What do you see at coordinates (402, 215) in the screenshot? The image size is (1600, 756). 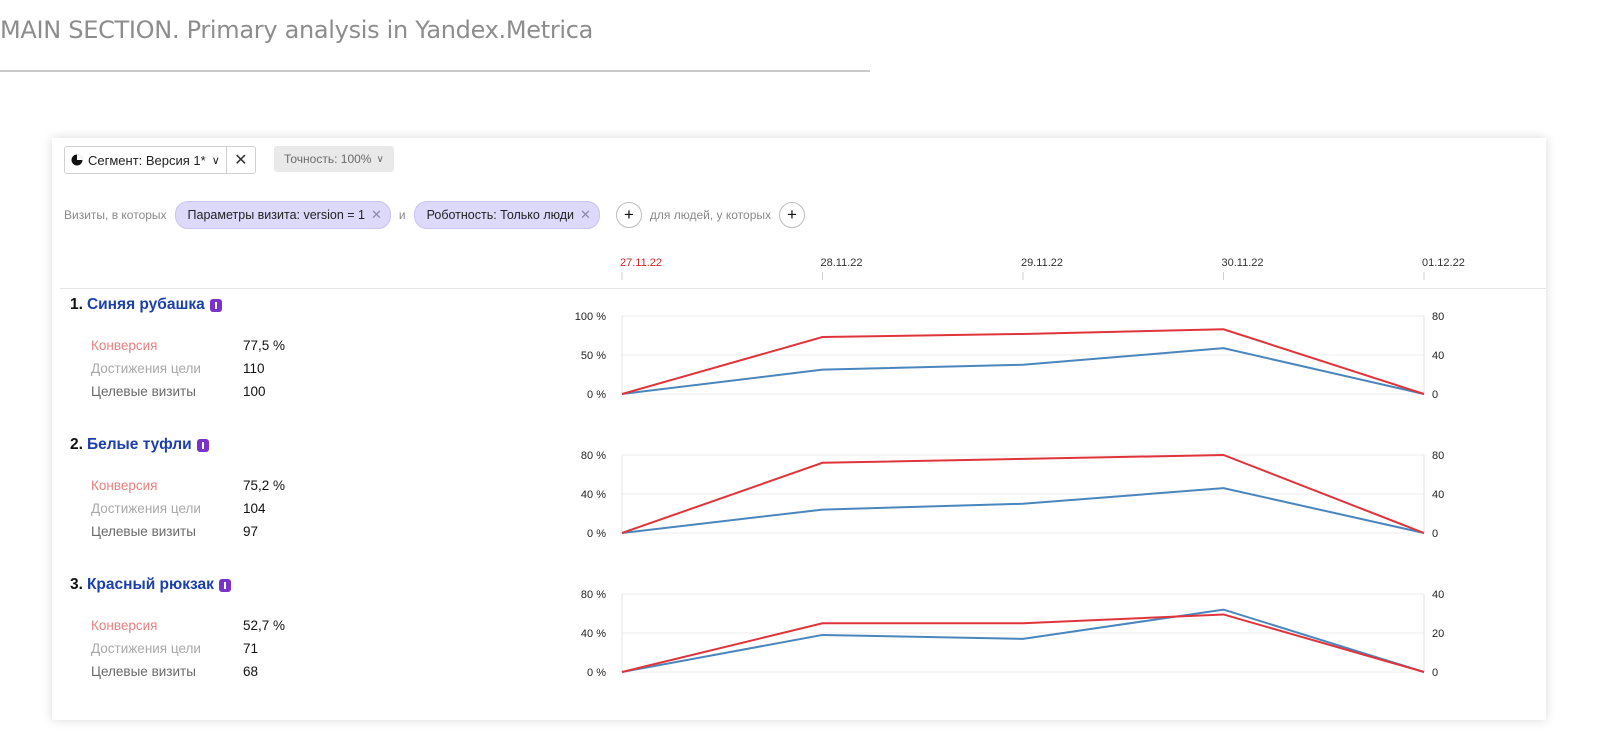 I see `filter-and: и` at bounding box center [402, 215].